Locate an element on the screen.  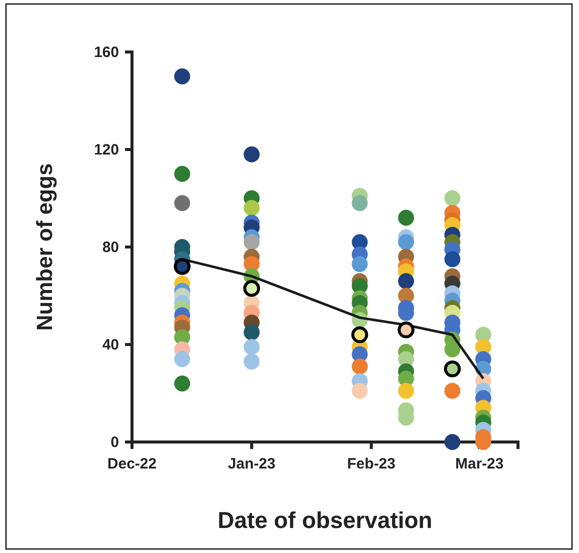
y-tick-label: 160 is located at coordinates (106, 52).